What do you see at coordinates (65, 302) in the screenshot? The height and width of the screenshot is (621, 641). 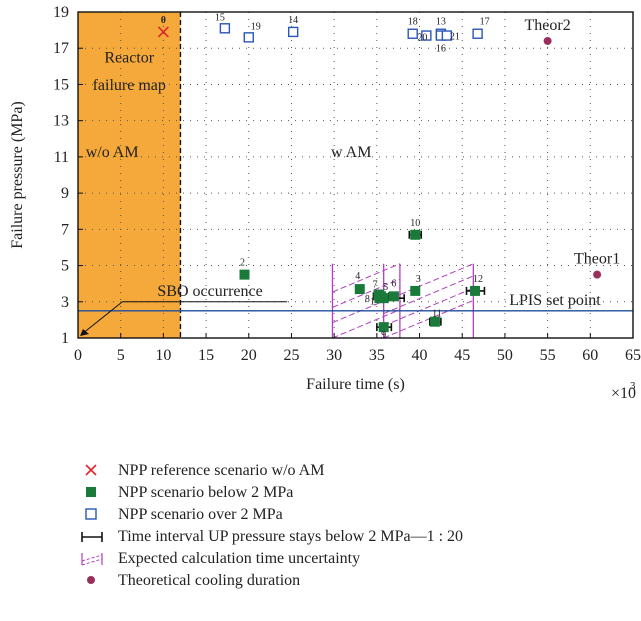 I see `y-tick-label: 3` at bounding box center [65, 302].